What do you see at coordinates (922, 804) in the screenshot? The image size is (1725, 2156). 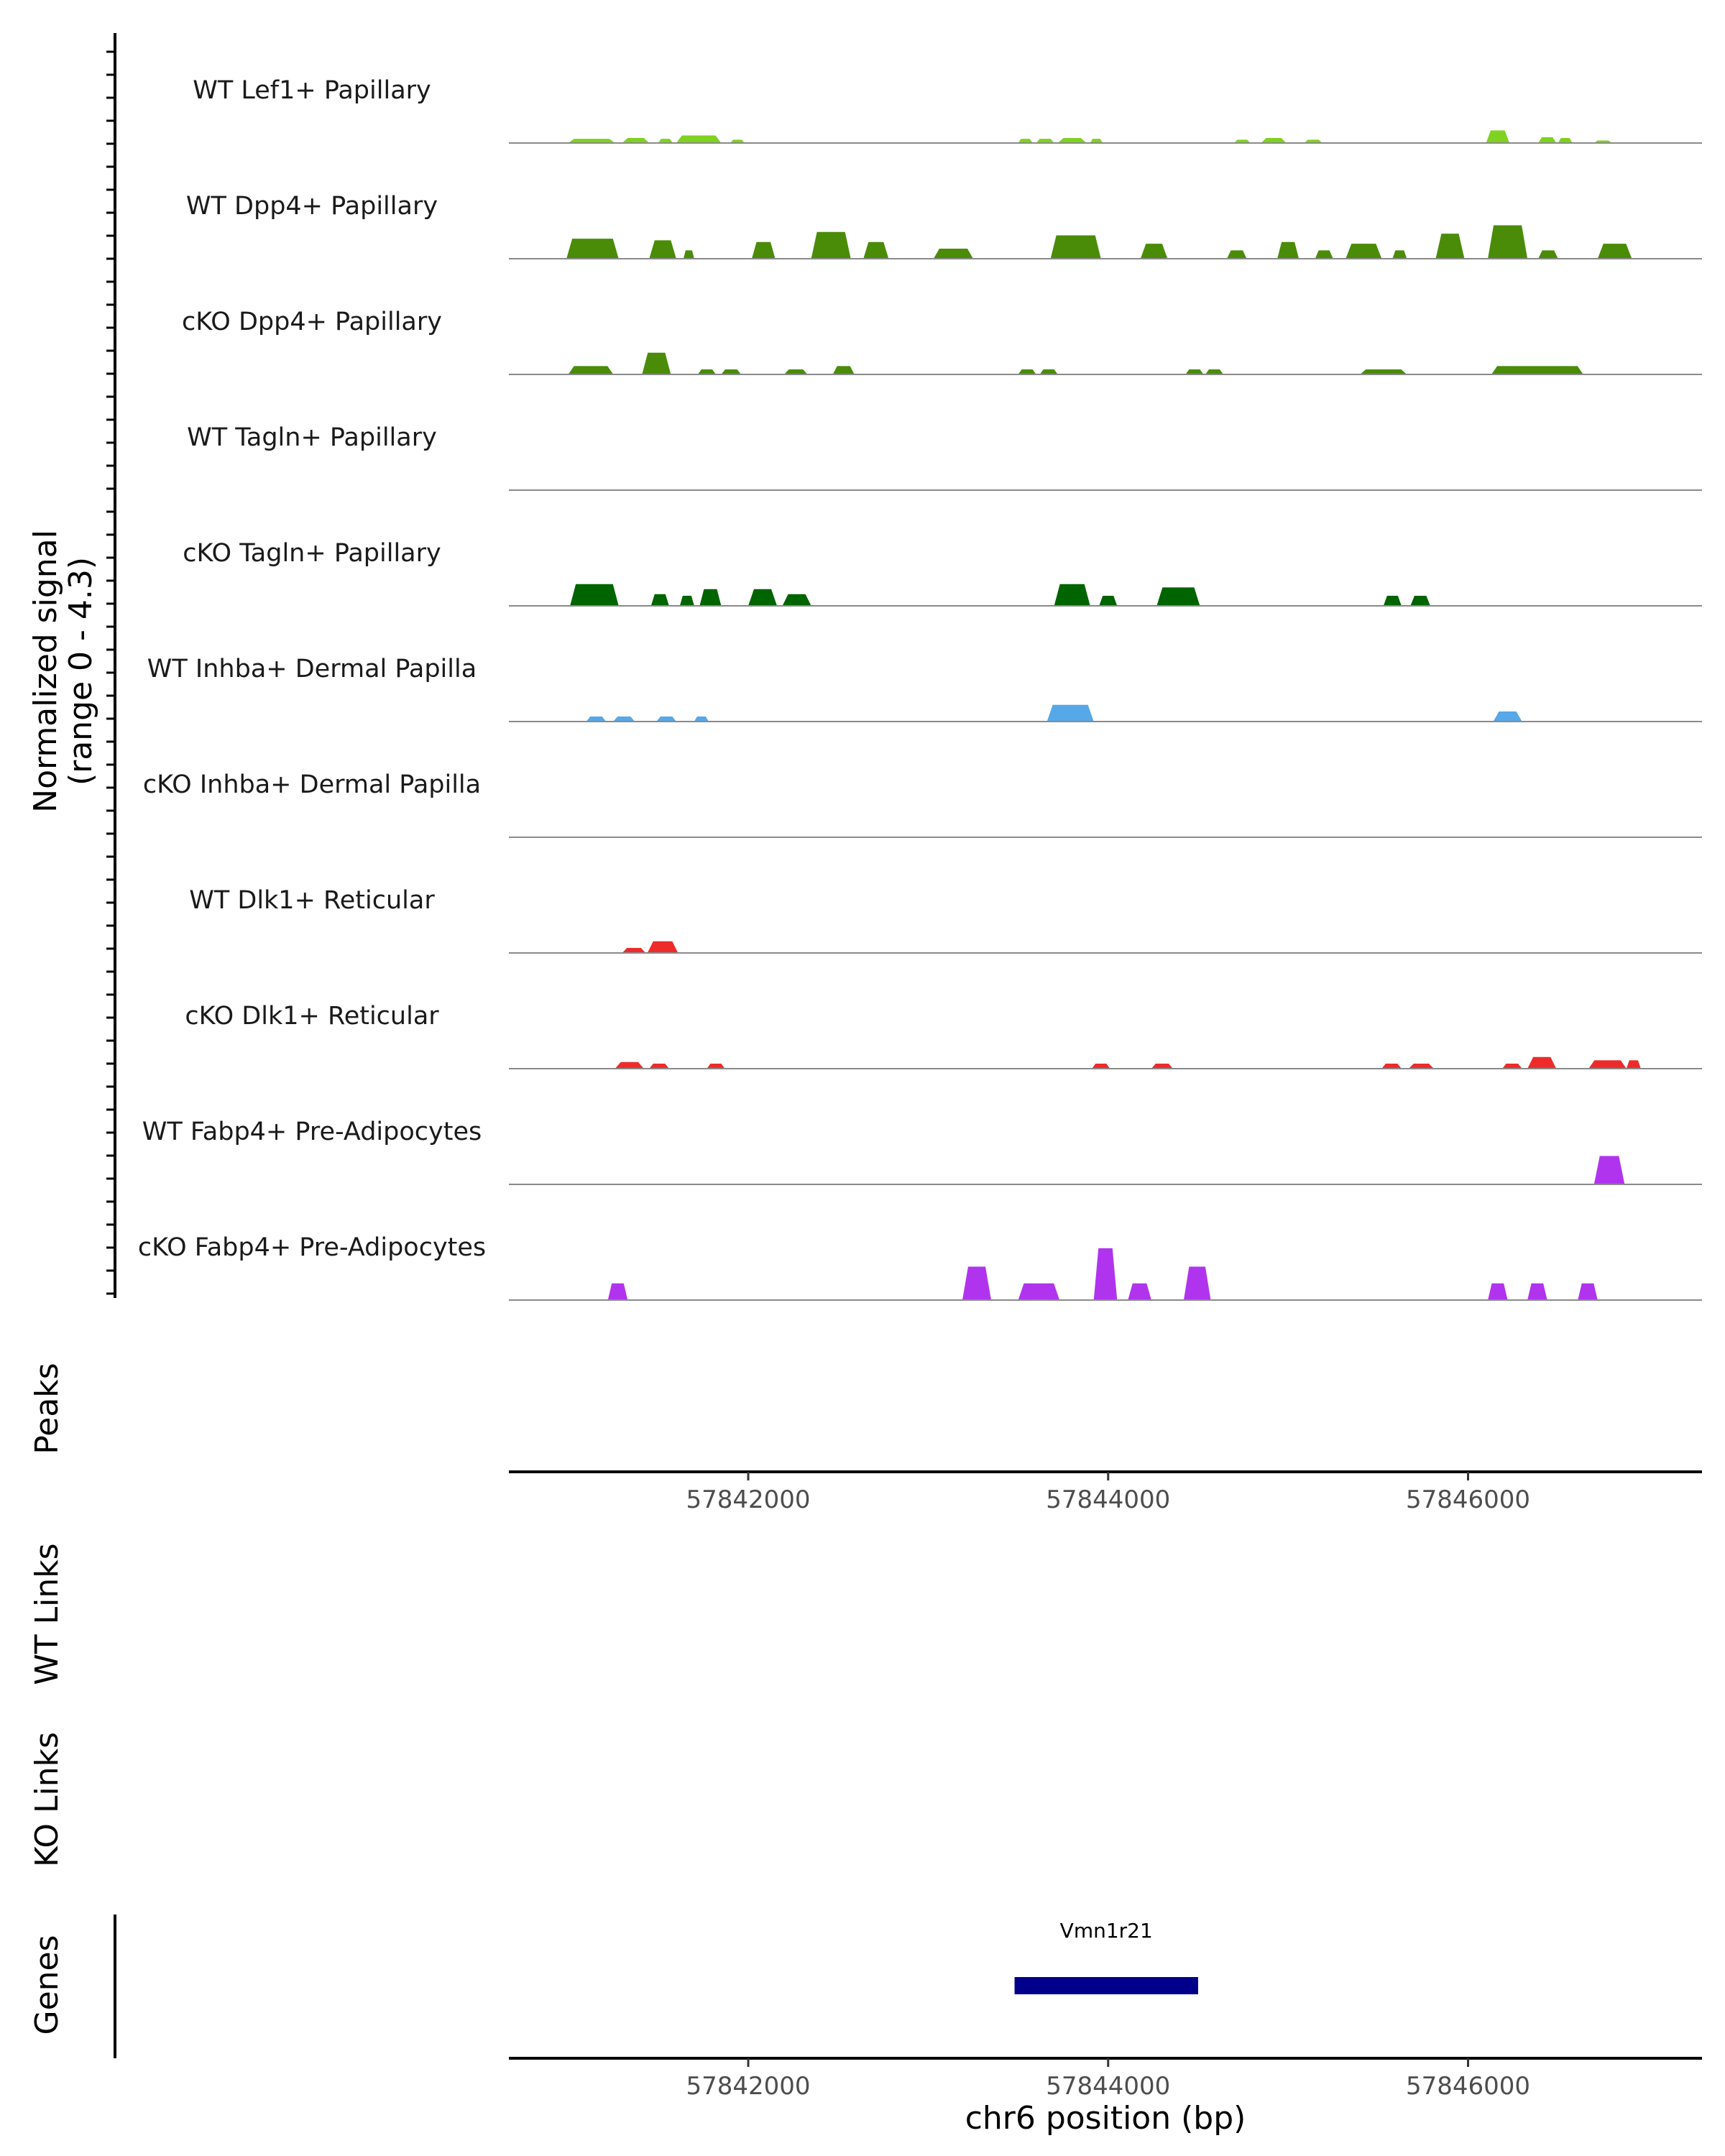 I see `track: cKO Inhba+ Dermal Papilla` at bounding box center [922, 804].